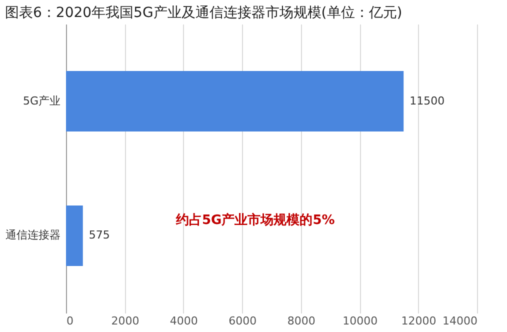 The width and height of the screenshot is (507, 332). I want to click on x-tick-label: 6000, so click(242, 321).